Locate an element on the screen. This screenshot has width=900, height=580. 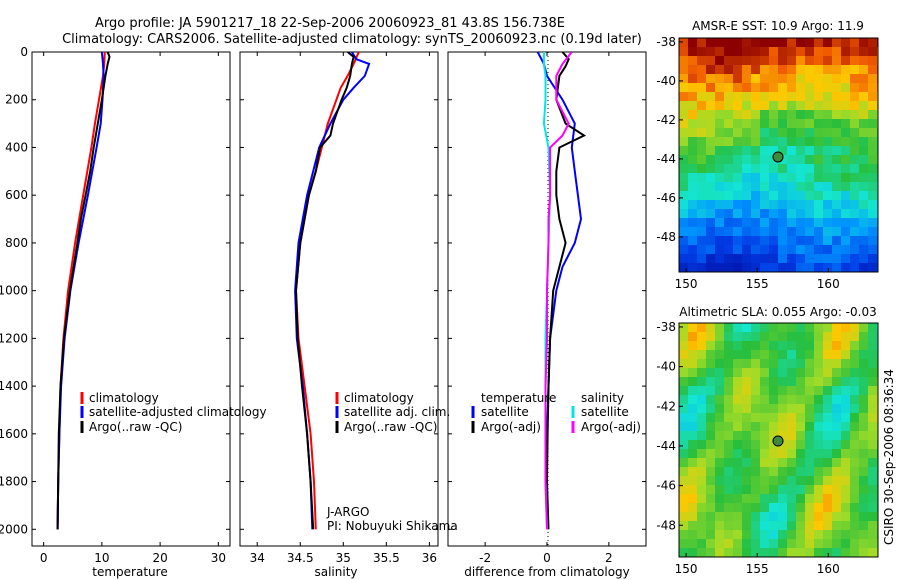
x-tick-label: 155 is located at coordinates (757, 569).